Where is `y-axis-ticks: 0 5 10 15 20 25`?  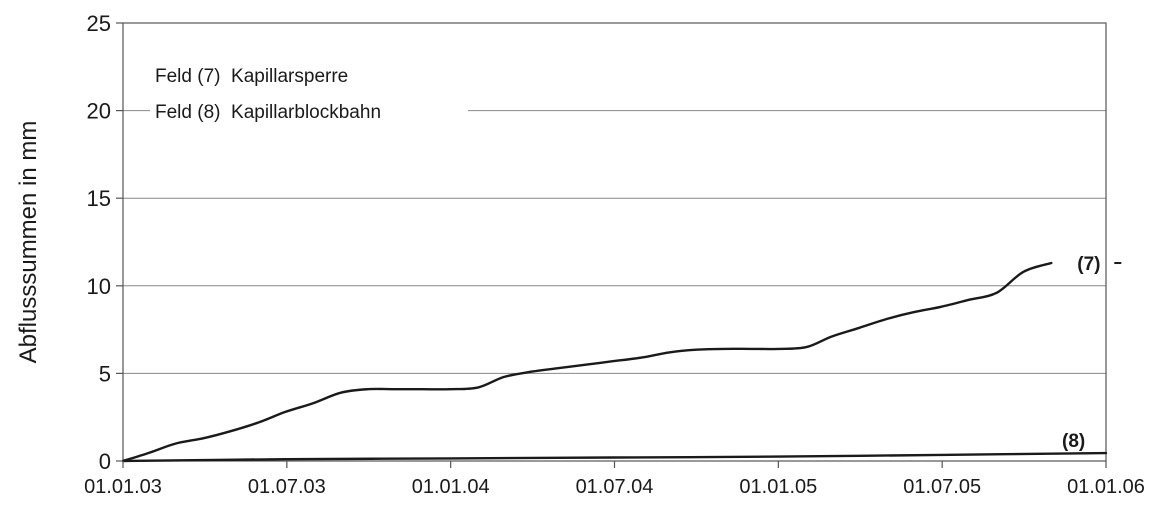 y-axis-ticks: 0 5 10 15 20 25 is located at coordinates (105, 242).